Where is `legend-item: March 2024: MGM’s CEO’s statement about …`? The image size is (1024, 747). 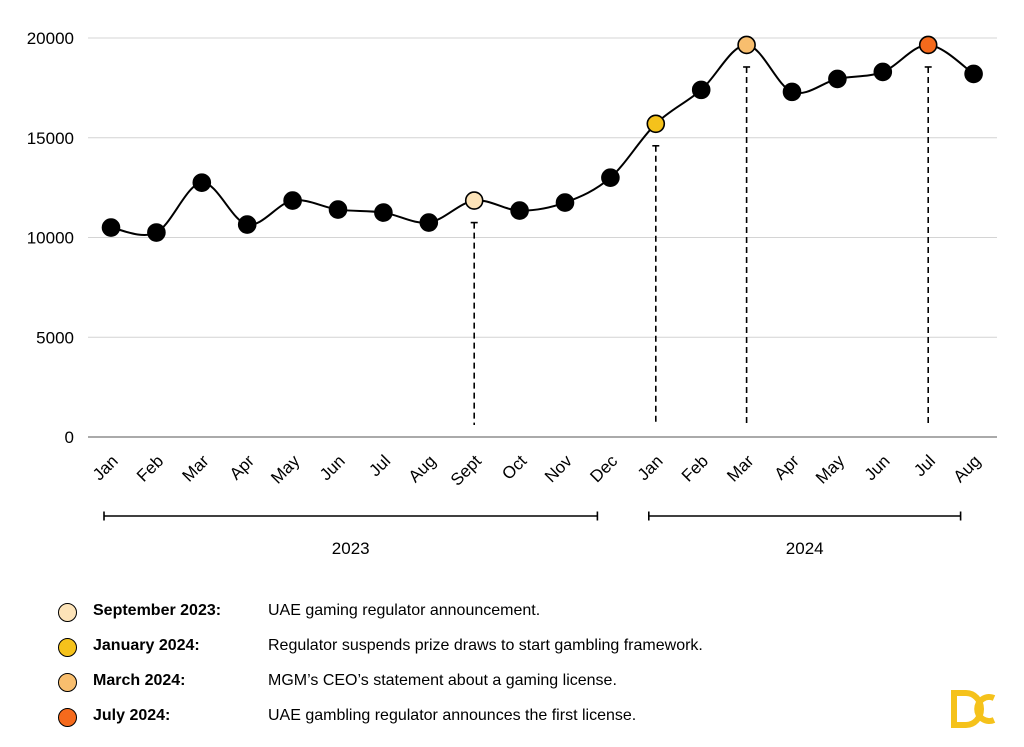 legend-item: March 2024: MGM’s CEO’s statement about … is located at coordinates (438, 685).